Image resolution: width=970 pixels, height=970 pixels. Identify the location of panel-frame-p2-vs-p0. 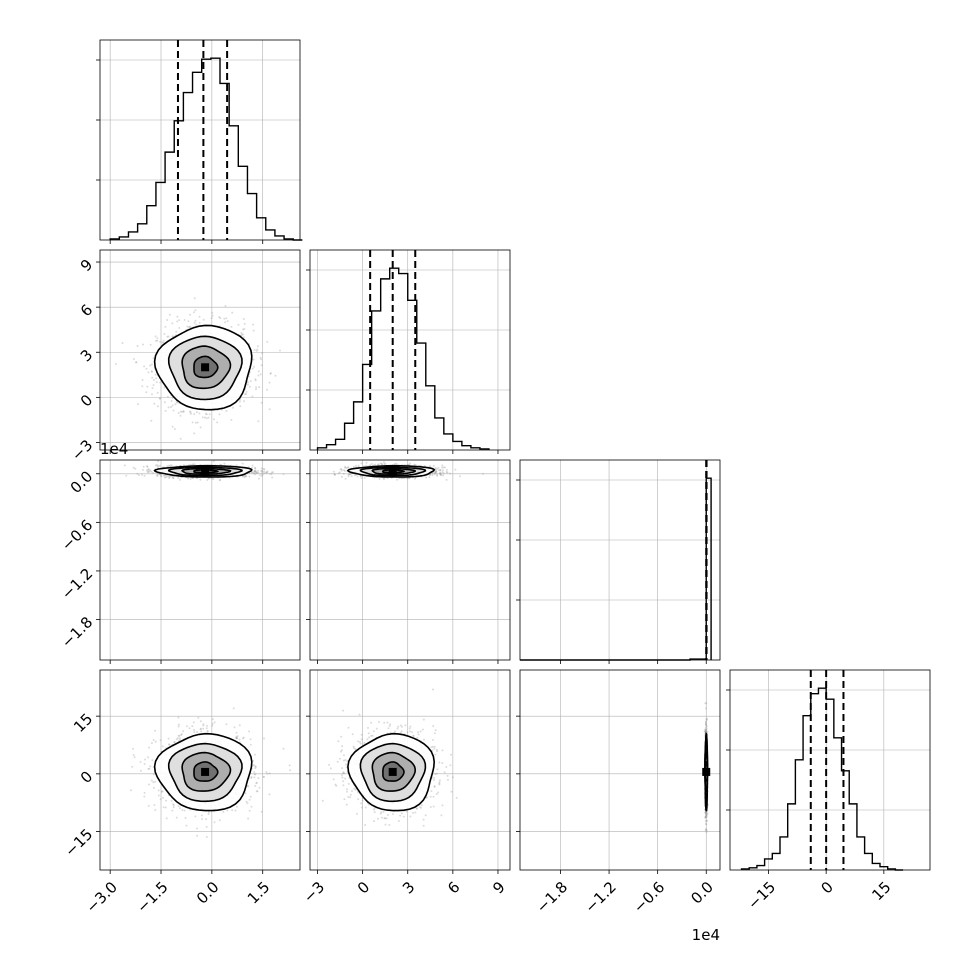
(200, 560).